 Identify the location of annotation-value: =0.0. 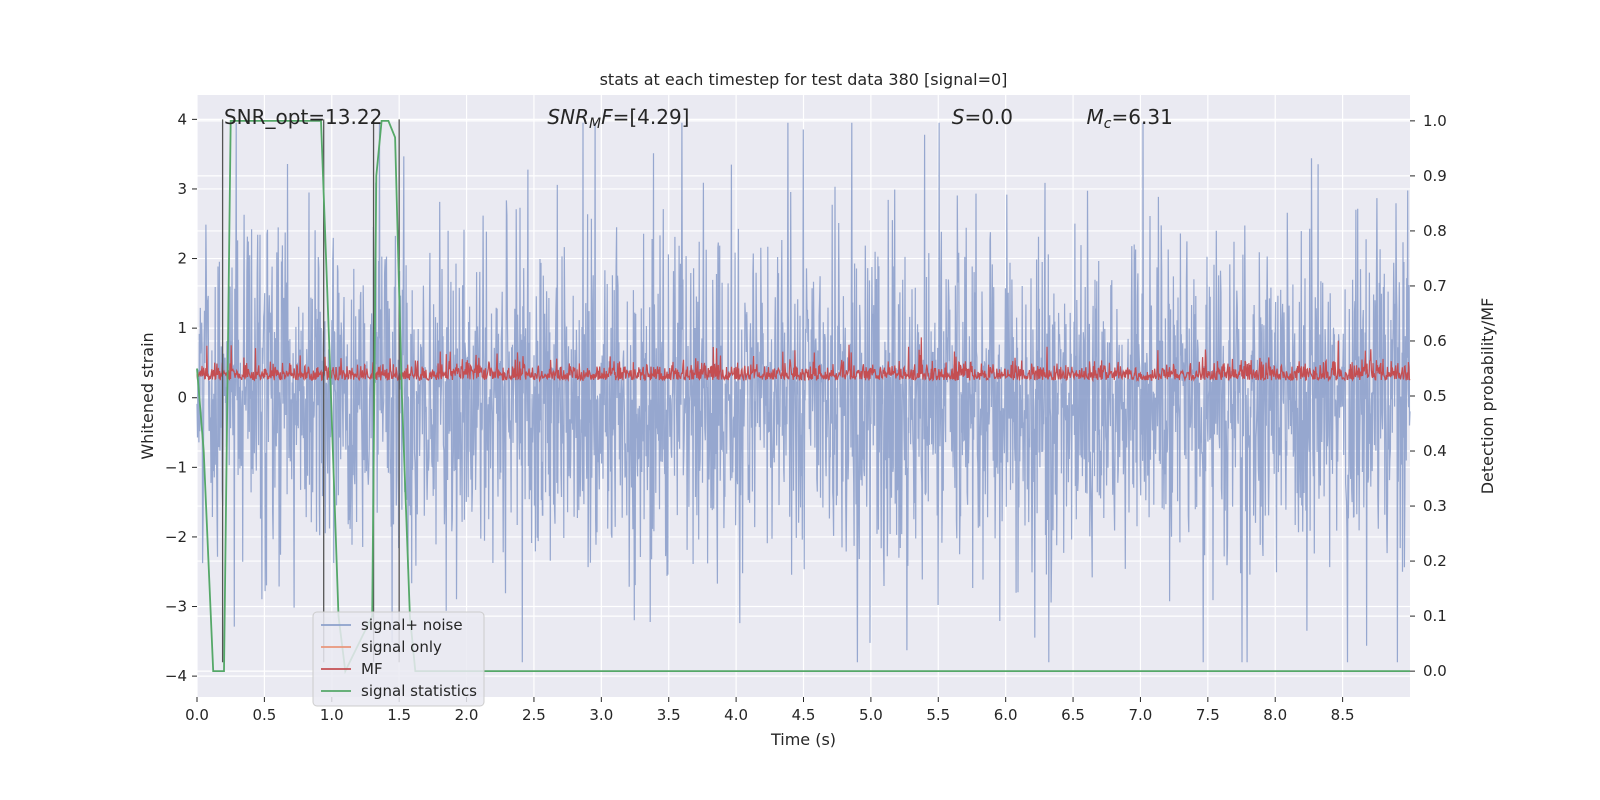
(988, 117).